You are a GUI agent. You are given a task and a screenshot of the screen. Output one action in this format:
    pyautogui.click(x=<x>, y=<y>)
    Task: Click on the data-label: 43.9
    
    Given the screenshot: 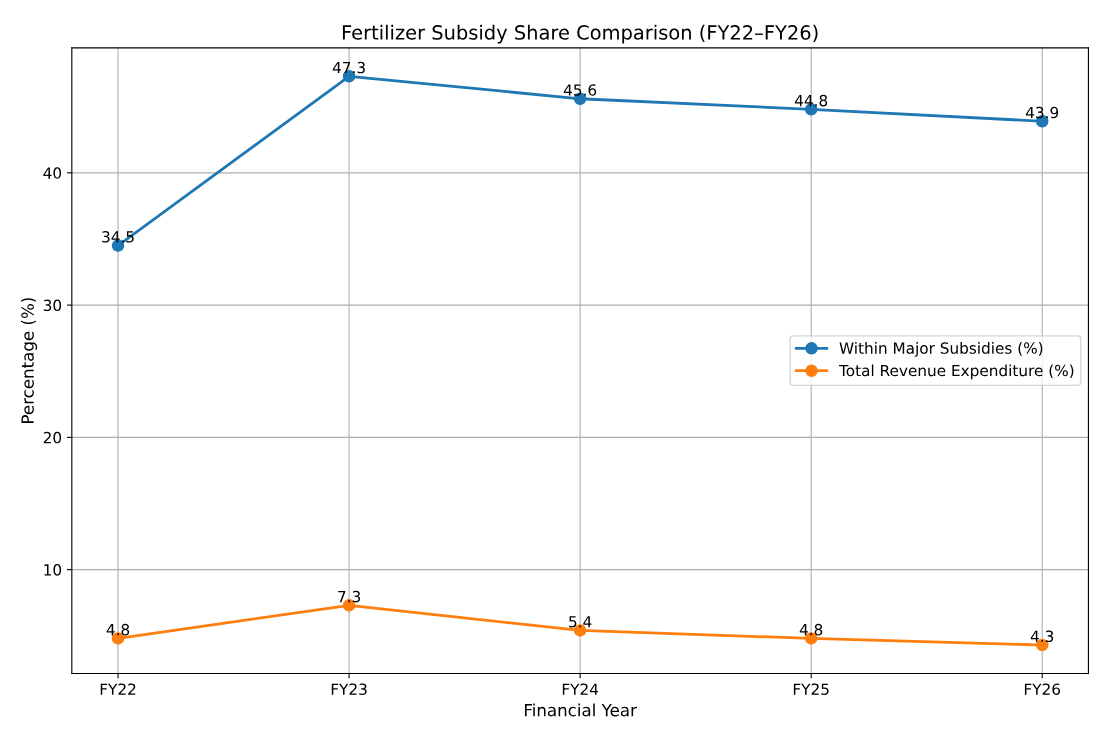 What is the action you would take?
    pyautogui.click(x=1042, y=112)
    